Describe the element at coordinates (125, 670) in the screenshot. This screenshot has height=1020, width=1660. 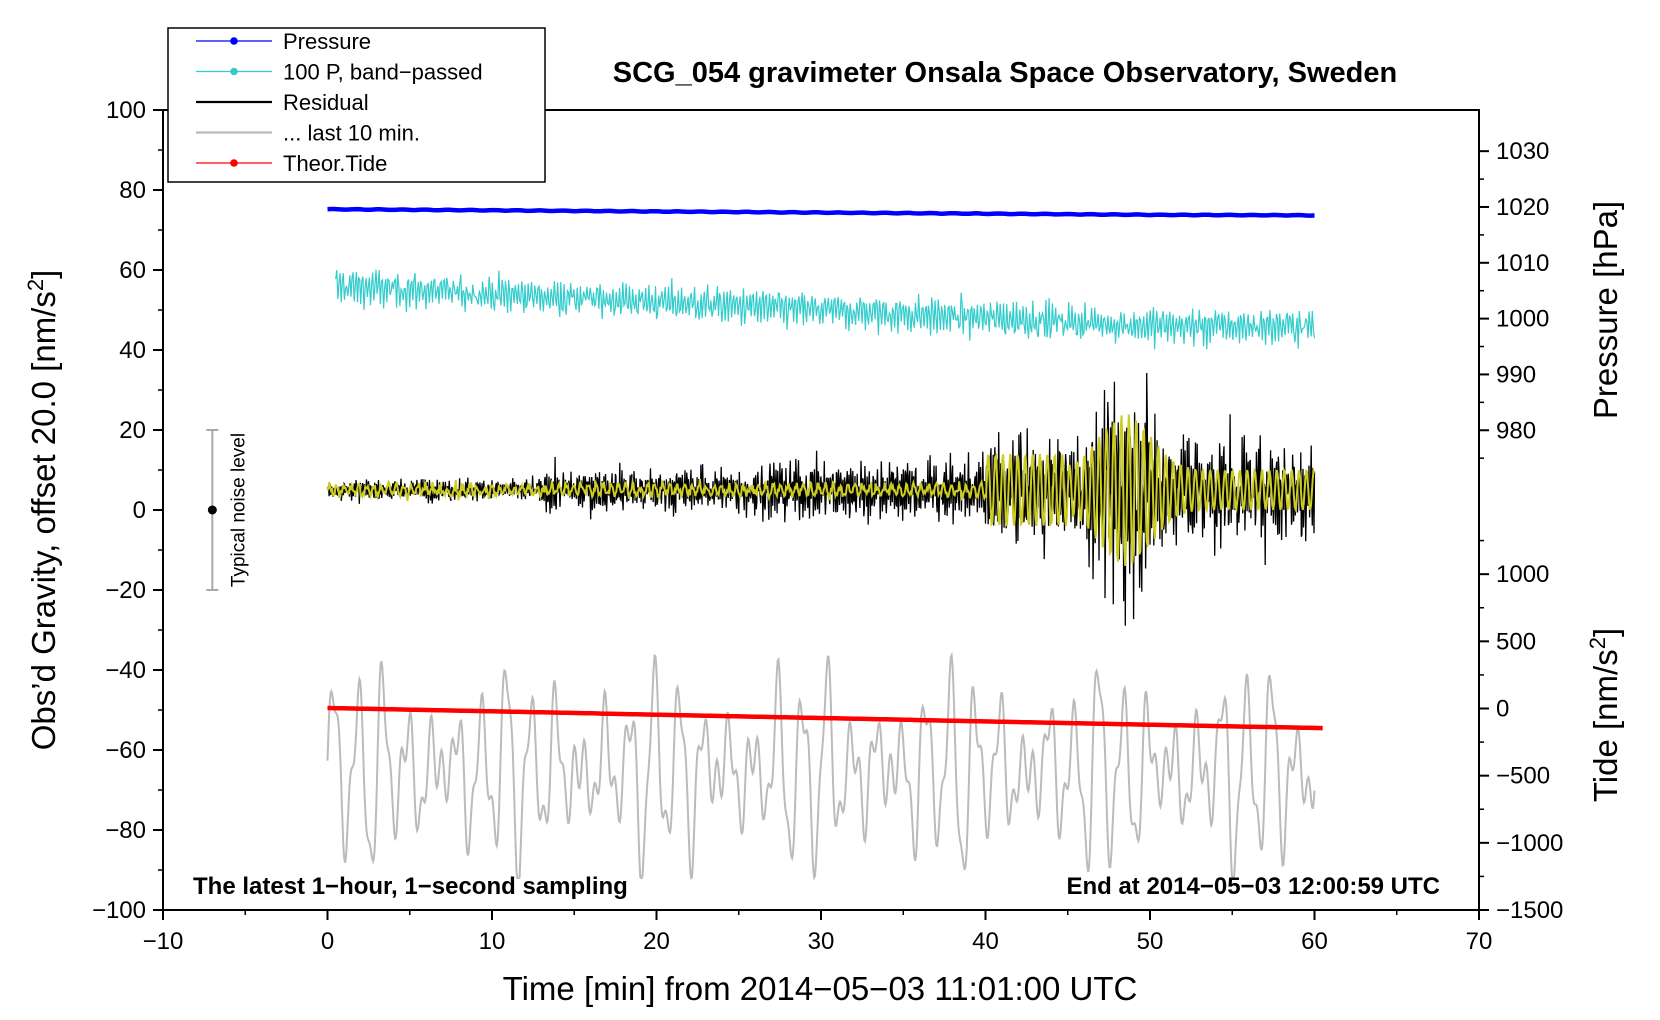
I see `y-tick-label: −40` at that location.